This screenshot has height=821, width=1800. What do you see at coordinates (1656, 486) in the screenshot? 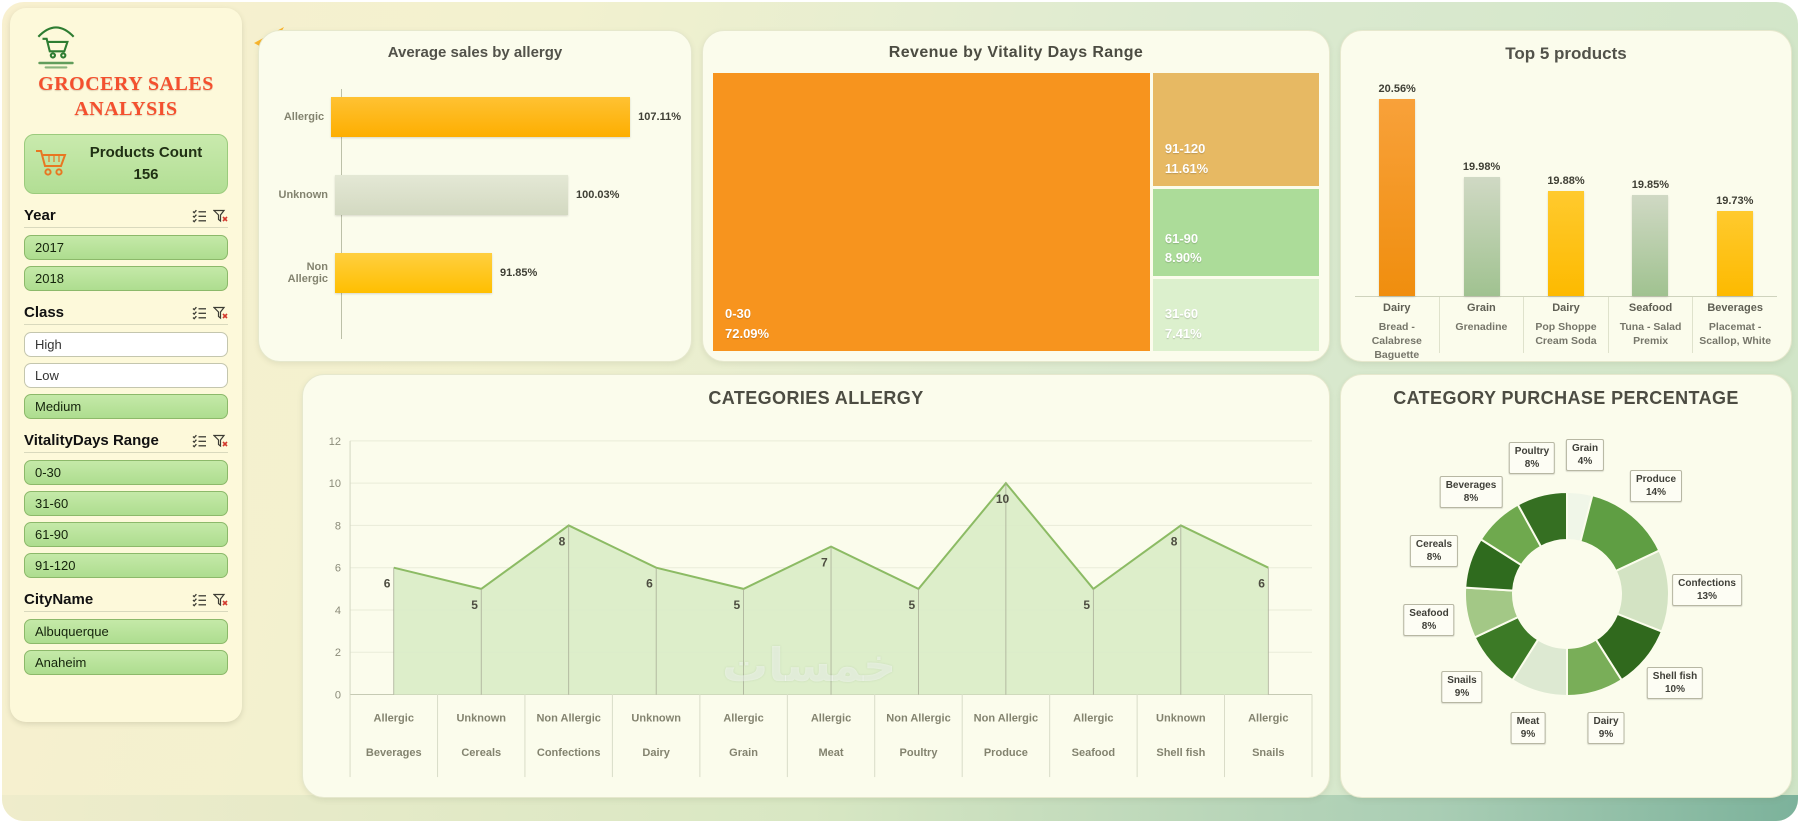
I see `donut-label-produce: Produce 14%` at bounding box center [1656, 486].